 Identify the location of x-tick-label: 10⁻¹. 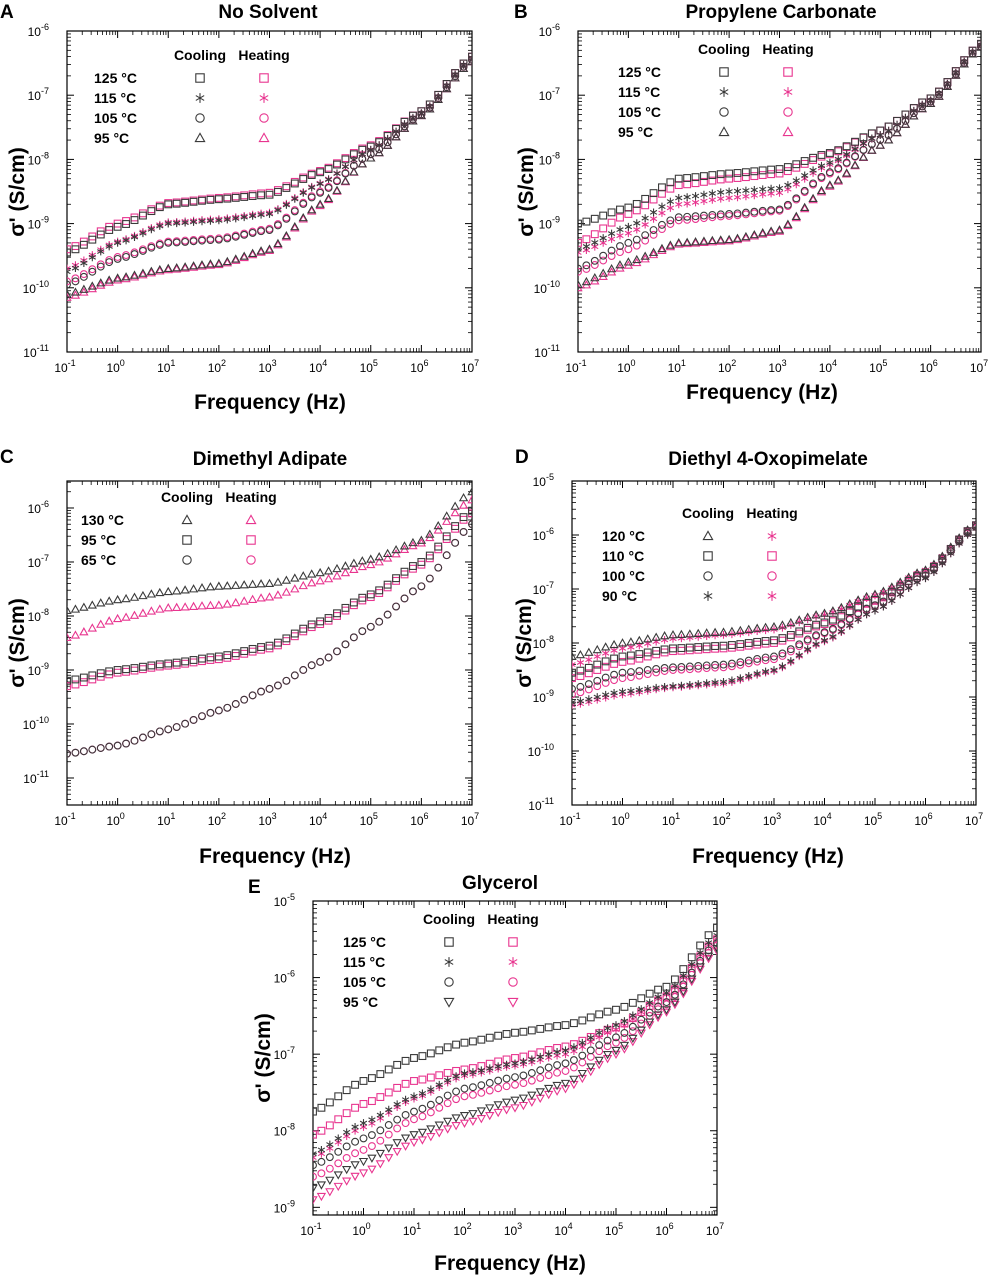
(310, 1229).